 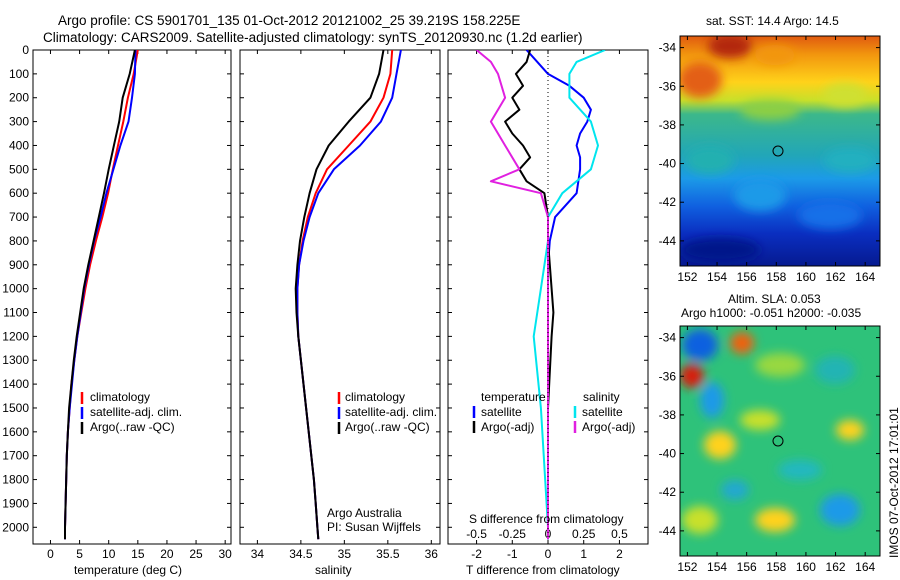 What do you see at coordinates (513, 397) in the screenshot?
I see `difference-legend-title-temperature: temperature` at bounding box center [513, 397].